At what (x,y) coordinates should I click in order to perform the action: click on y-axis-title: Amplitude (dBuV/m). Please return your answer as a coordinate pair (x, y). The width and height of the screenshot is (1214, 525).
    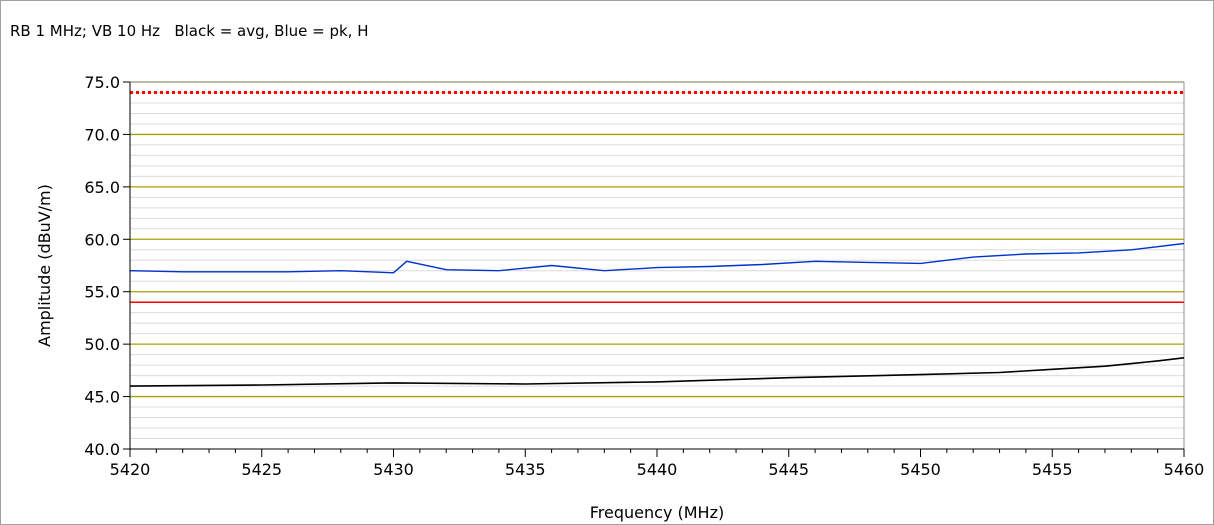
    Looking at the image, I should click on (44, 265).